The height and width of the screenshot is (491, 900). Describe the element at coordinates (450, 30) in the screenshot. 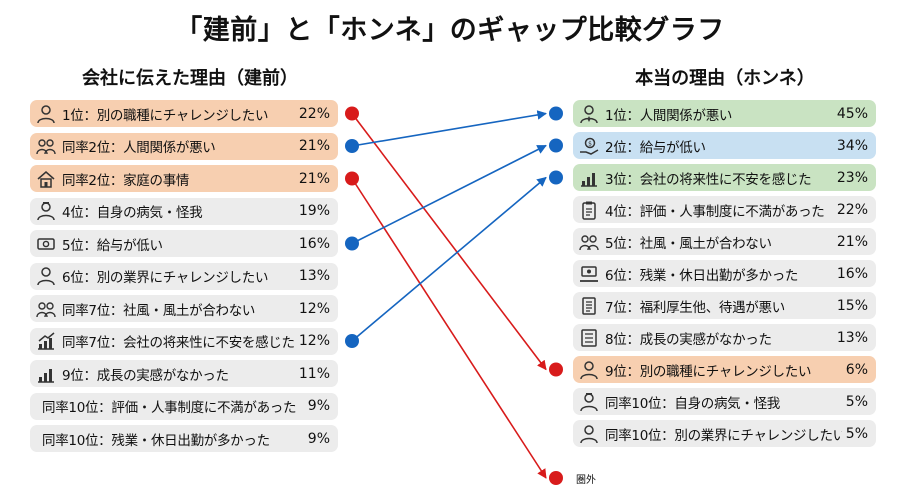

I see `chart-title: 「建前」と「ホンネ」のギャップ比較グラフ` at that location.